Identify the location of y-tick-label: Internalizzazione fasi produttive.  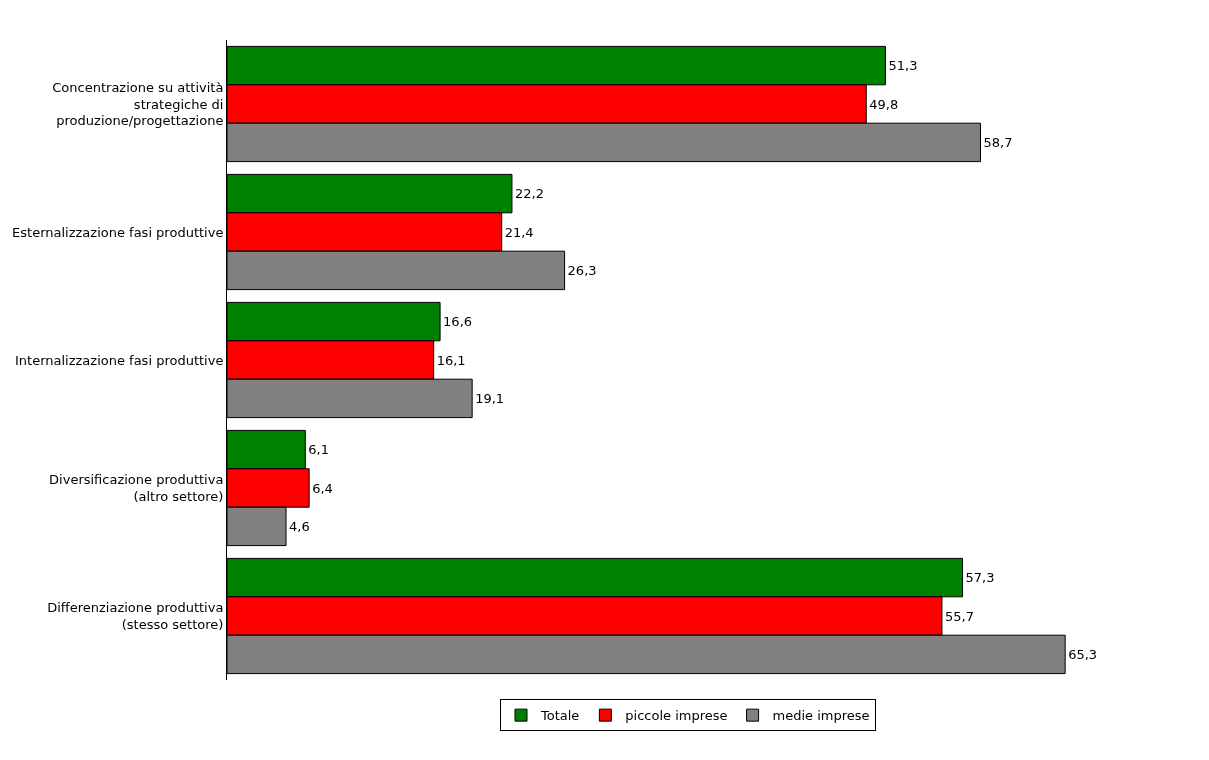
(119, 360).